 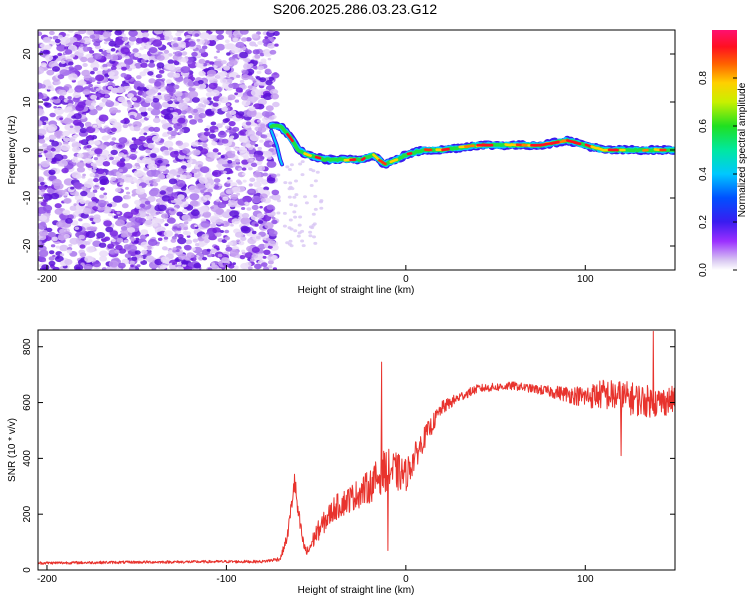 What do you see at coordinates (27, 402) in the screenshot?
I see `snr-y-tick-label: 600` at bounding box center [27, 402].